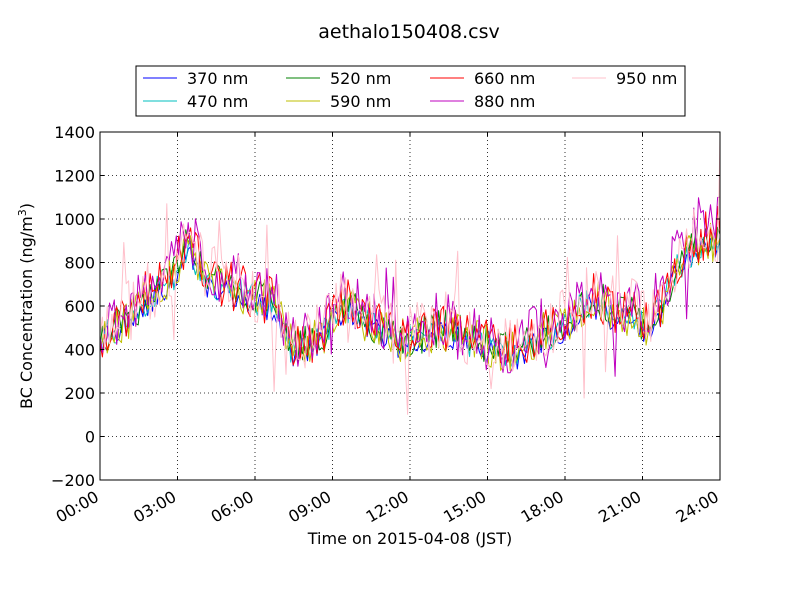 The height and width of the screenshot is (600, 800). Describe the element at coordinates (73, 480) in the screenshot. I see `y-tick-label: −200` at that location.